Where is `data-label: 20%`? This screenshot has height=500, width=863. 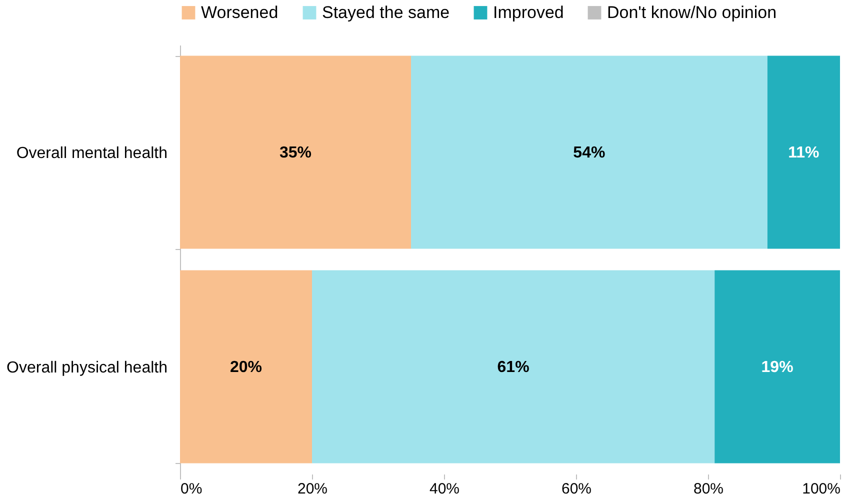 data-label: 20% is located at coordinates (246, 367).